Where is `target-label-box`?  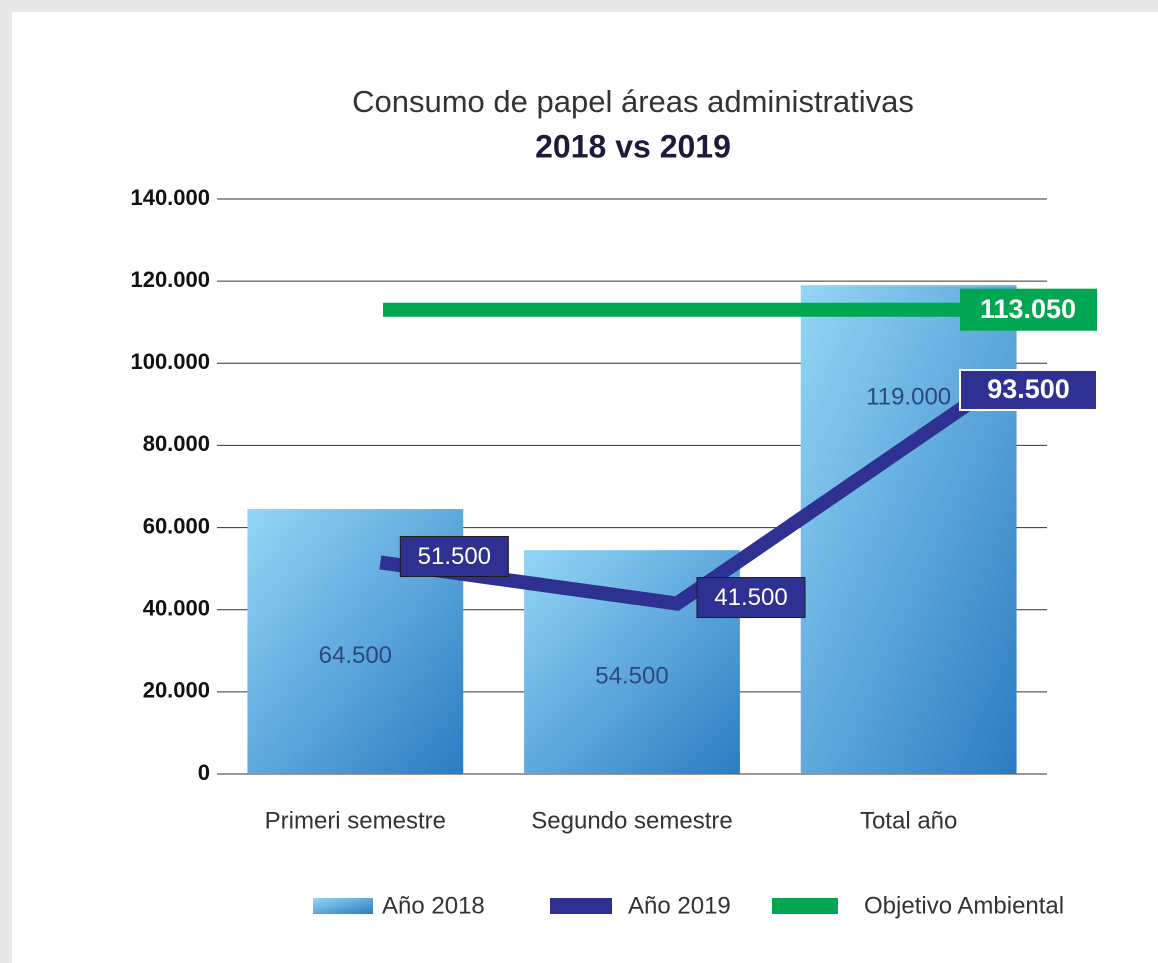
target-label-box is located at coordinates (1028, 309).